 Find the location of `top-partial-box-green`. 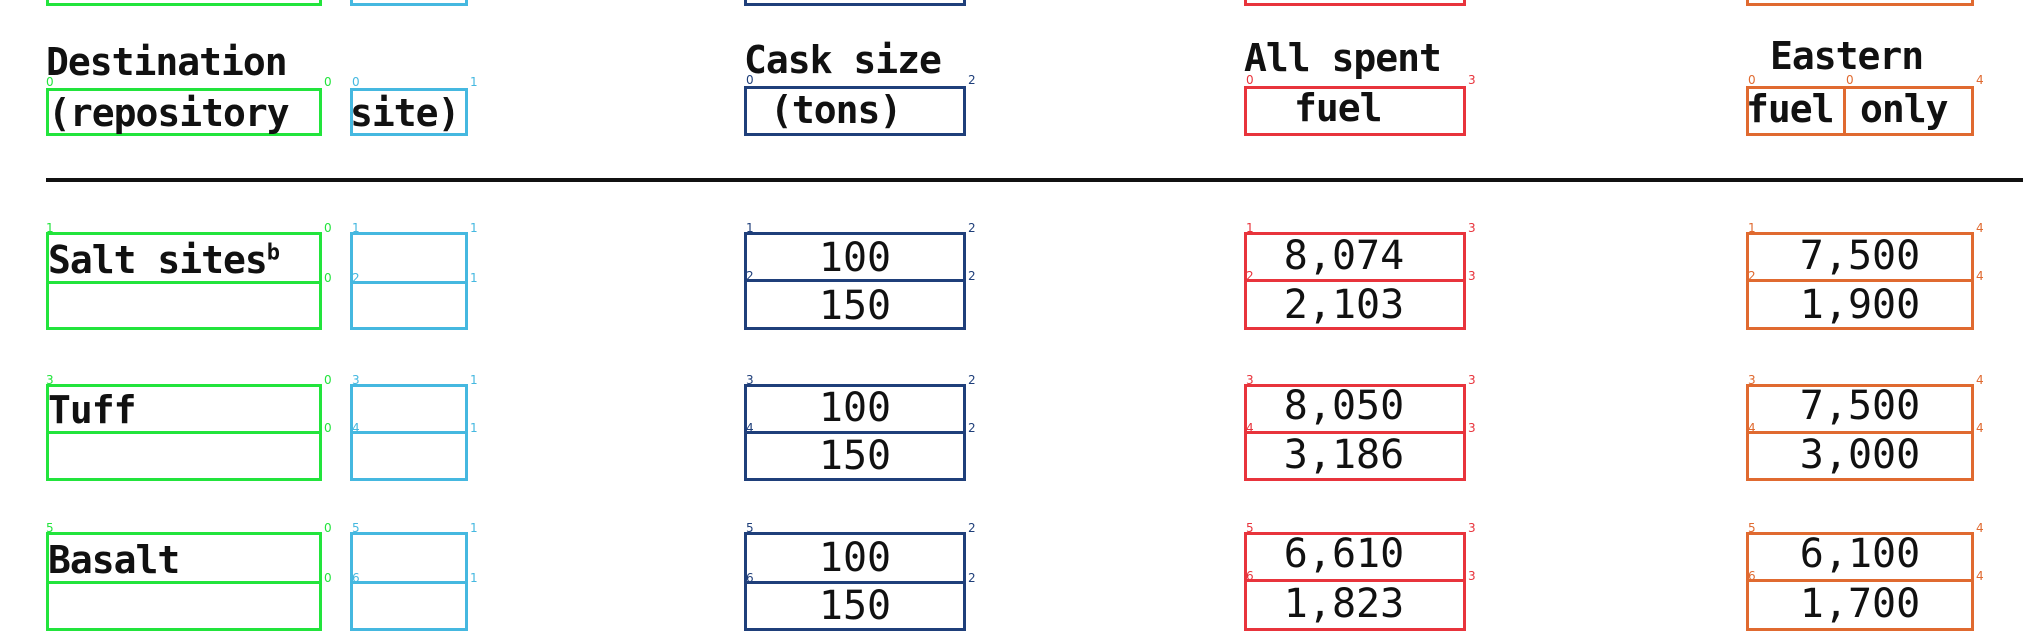

top-partial-box-green is located at coordinates (184, 3).